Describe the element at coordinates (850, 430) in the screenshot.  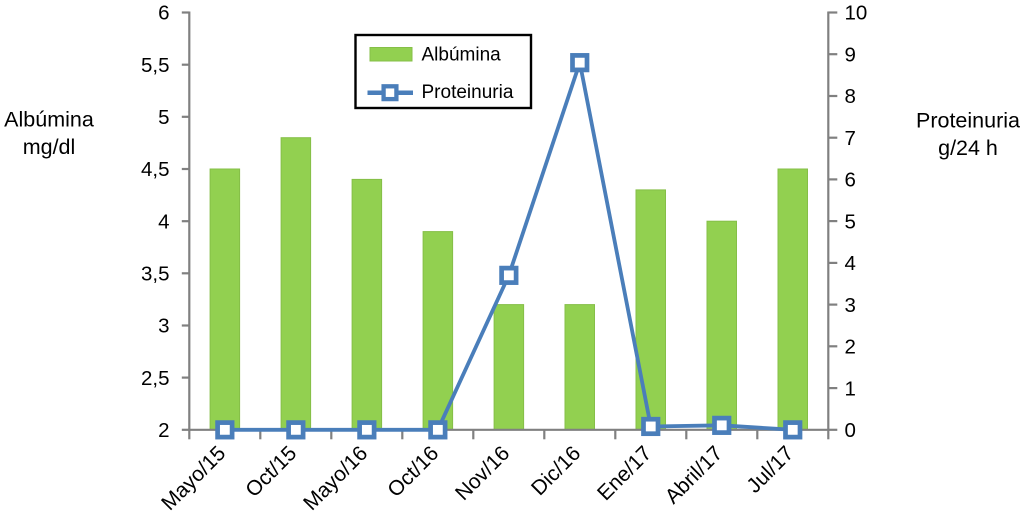
I see `svg-text: 0` at that location.